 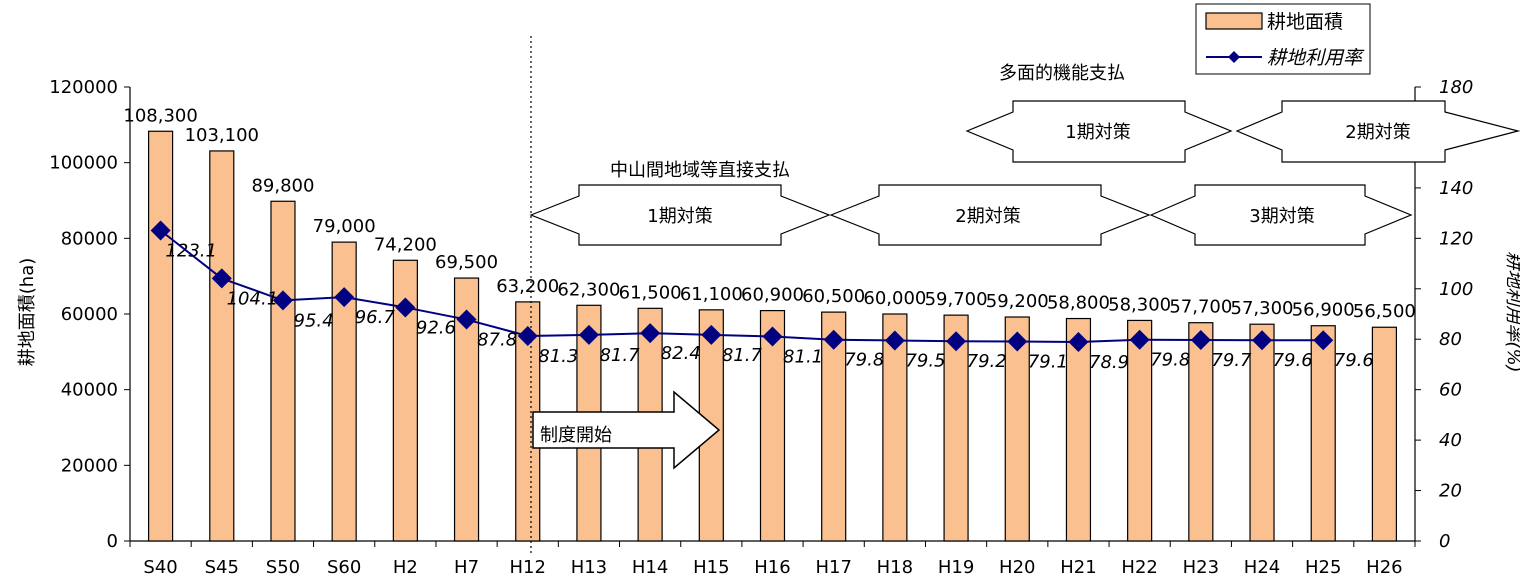 I want to click on y-left-tick-label: 120000, so click(x=83, y=87).